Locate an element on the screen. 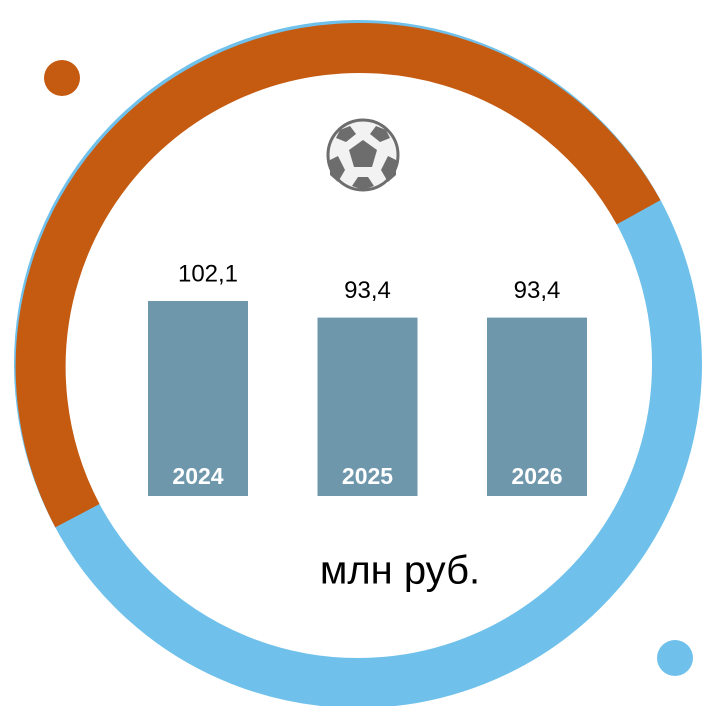  dot-orange is located at coordinates (62, 78).